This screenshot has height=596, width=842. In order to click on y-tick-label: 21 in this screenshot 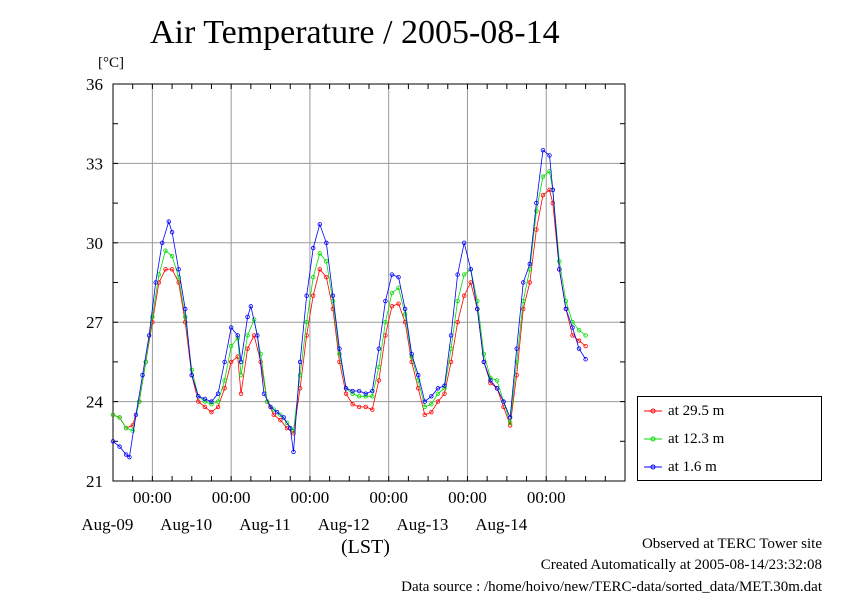, I will do `click(94, 481)`.